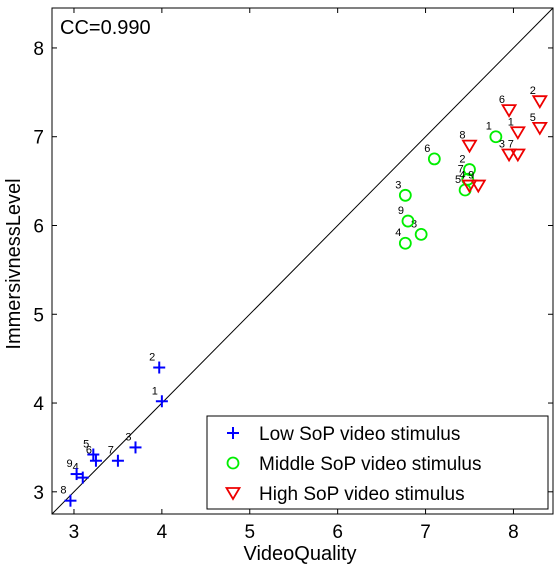  I want to click on point-label-s3-9: 9, so click(471, 176).